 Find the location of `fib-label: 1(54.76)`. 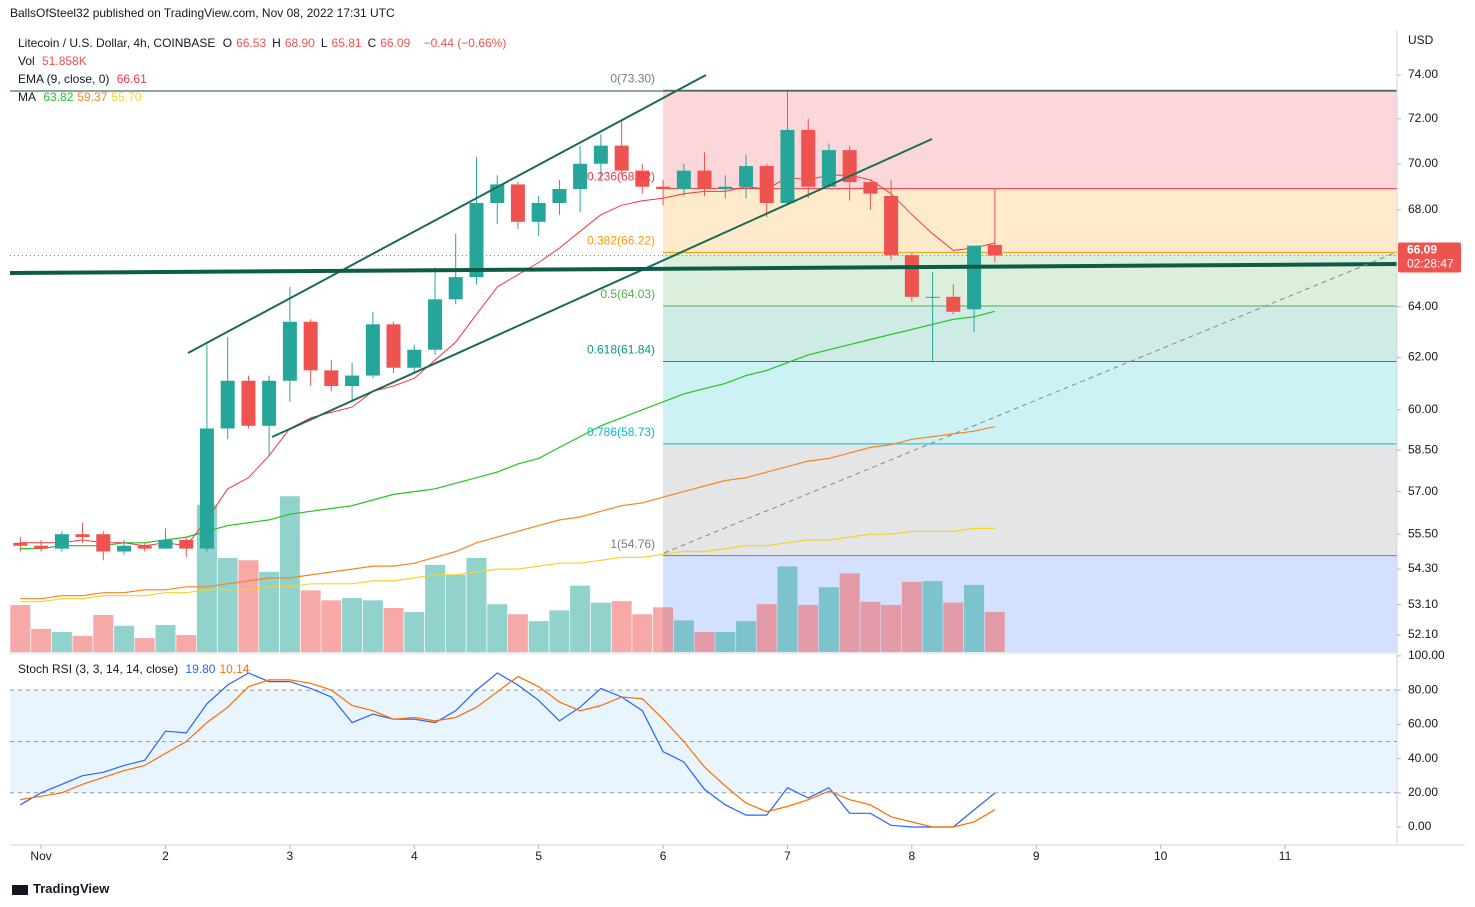

fib-label: 1(54.76) is located at coordinates (632, 544).